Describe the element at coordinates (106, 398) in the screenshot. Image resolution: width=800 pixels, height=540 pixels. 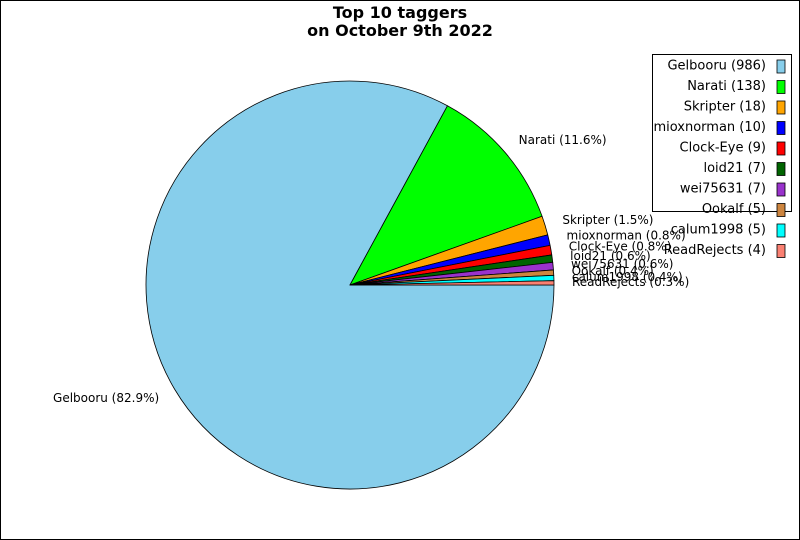
I see `slice-label-gelbooru: Gelbooru (82.9%)` at that location.